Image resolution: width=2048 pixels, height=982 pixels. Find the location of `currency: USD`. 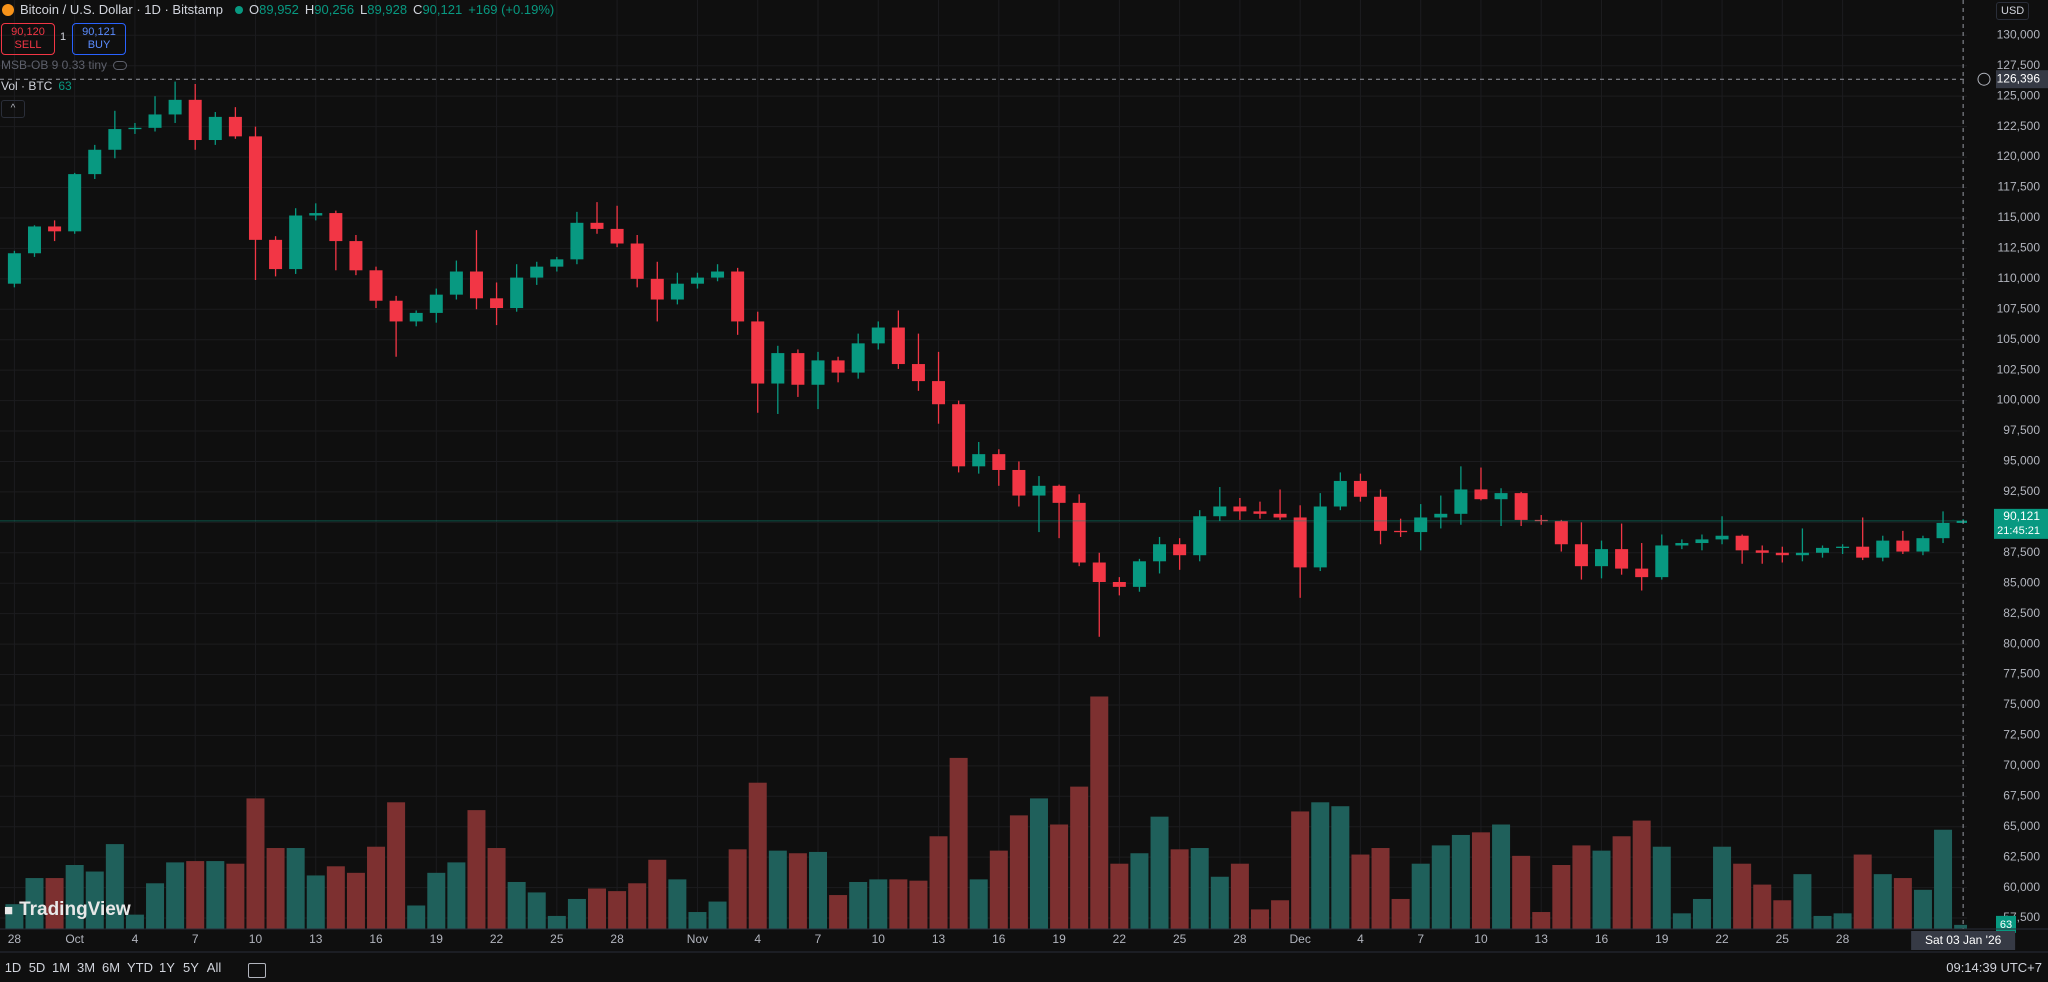

currency: USD is located at coordinates (2013, 11).